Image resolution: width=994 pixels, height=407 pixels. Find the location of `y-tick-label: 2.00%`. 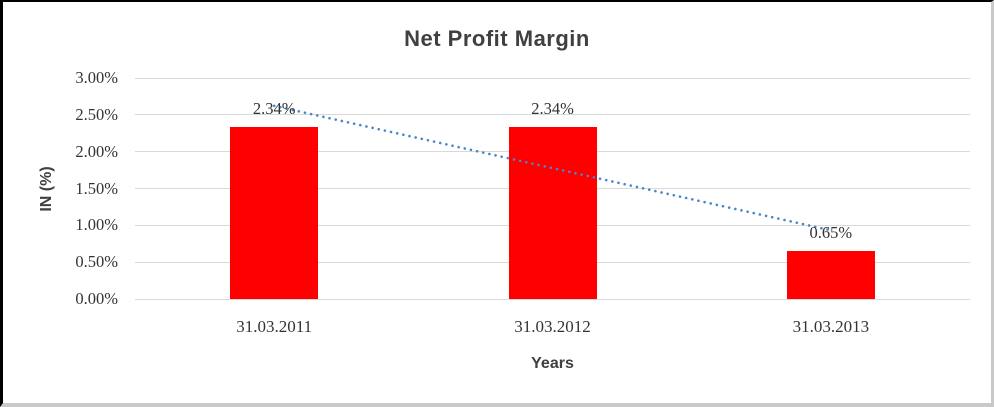

y-tick-label: 2.00% is located at coordinates (96, 151).